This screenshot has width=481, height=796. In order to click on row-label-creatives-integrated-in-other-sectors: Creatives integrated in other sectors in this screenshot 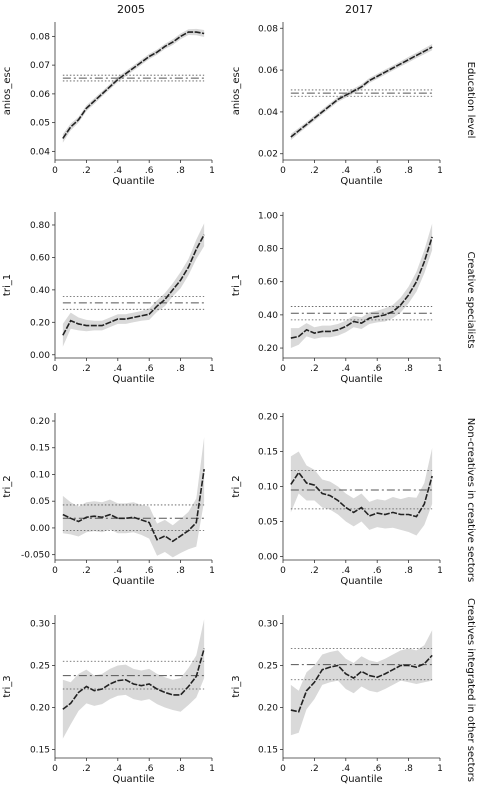, I will do `click(470, 690)`.